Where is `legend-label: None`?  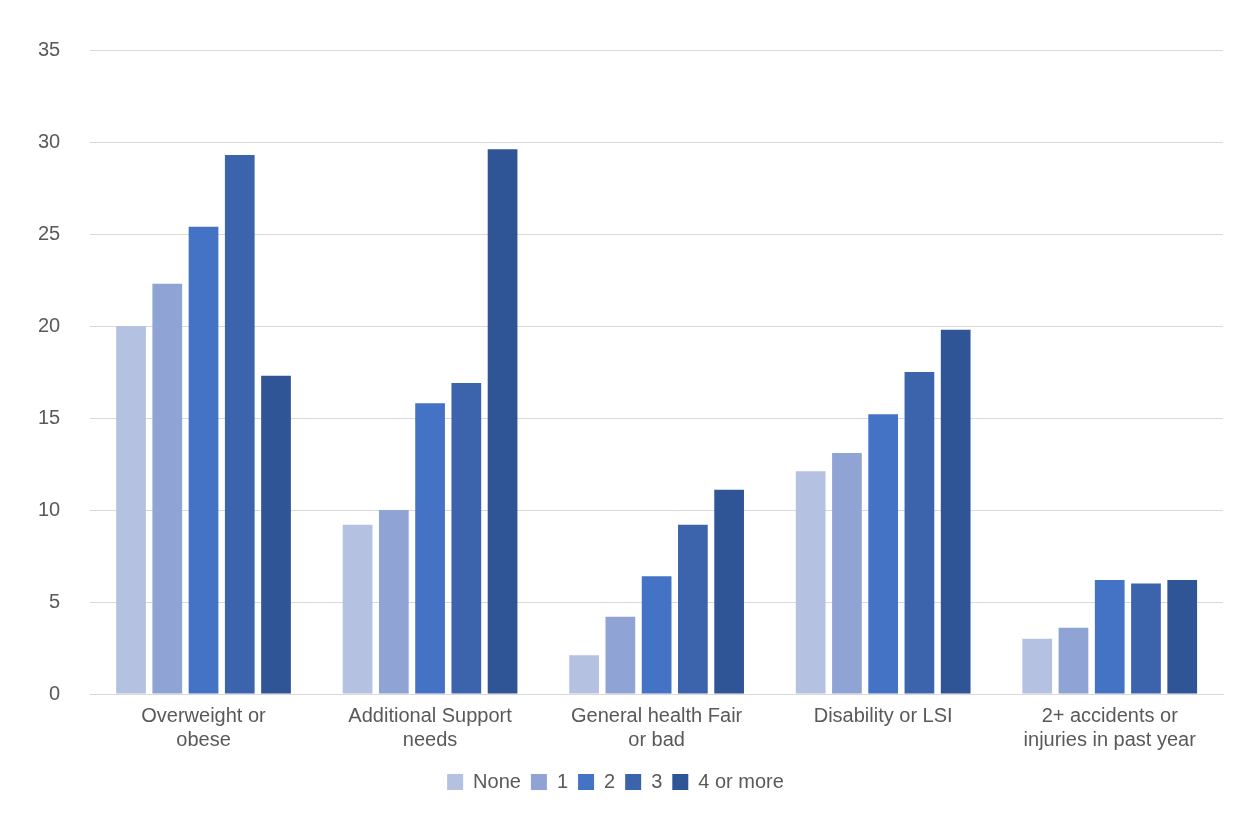 legend-label: None is located at coordinates (497, 780).